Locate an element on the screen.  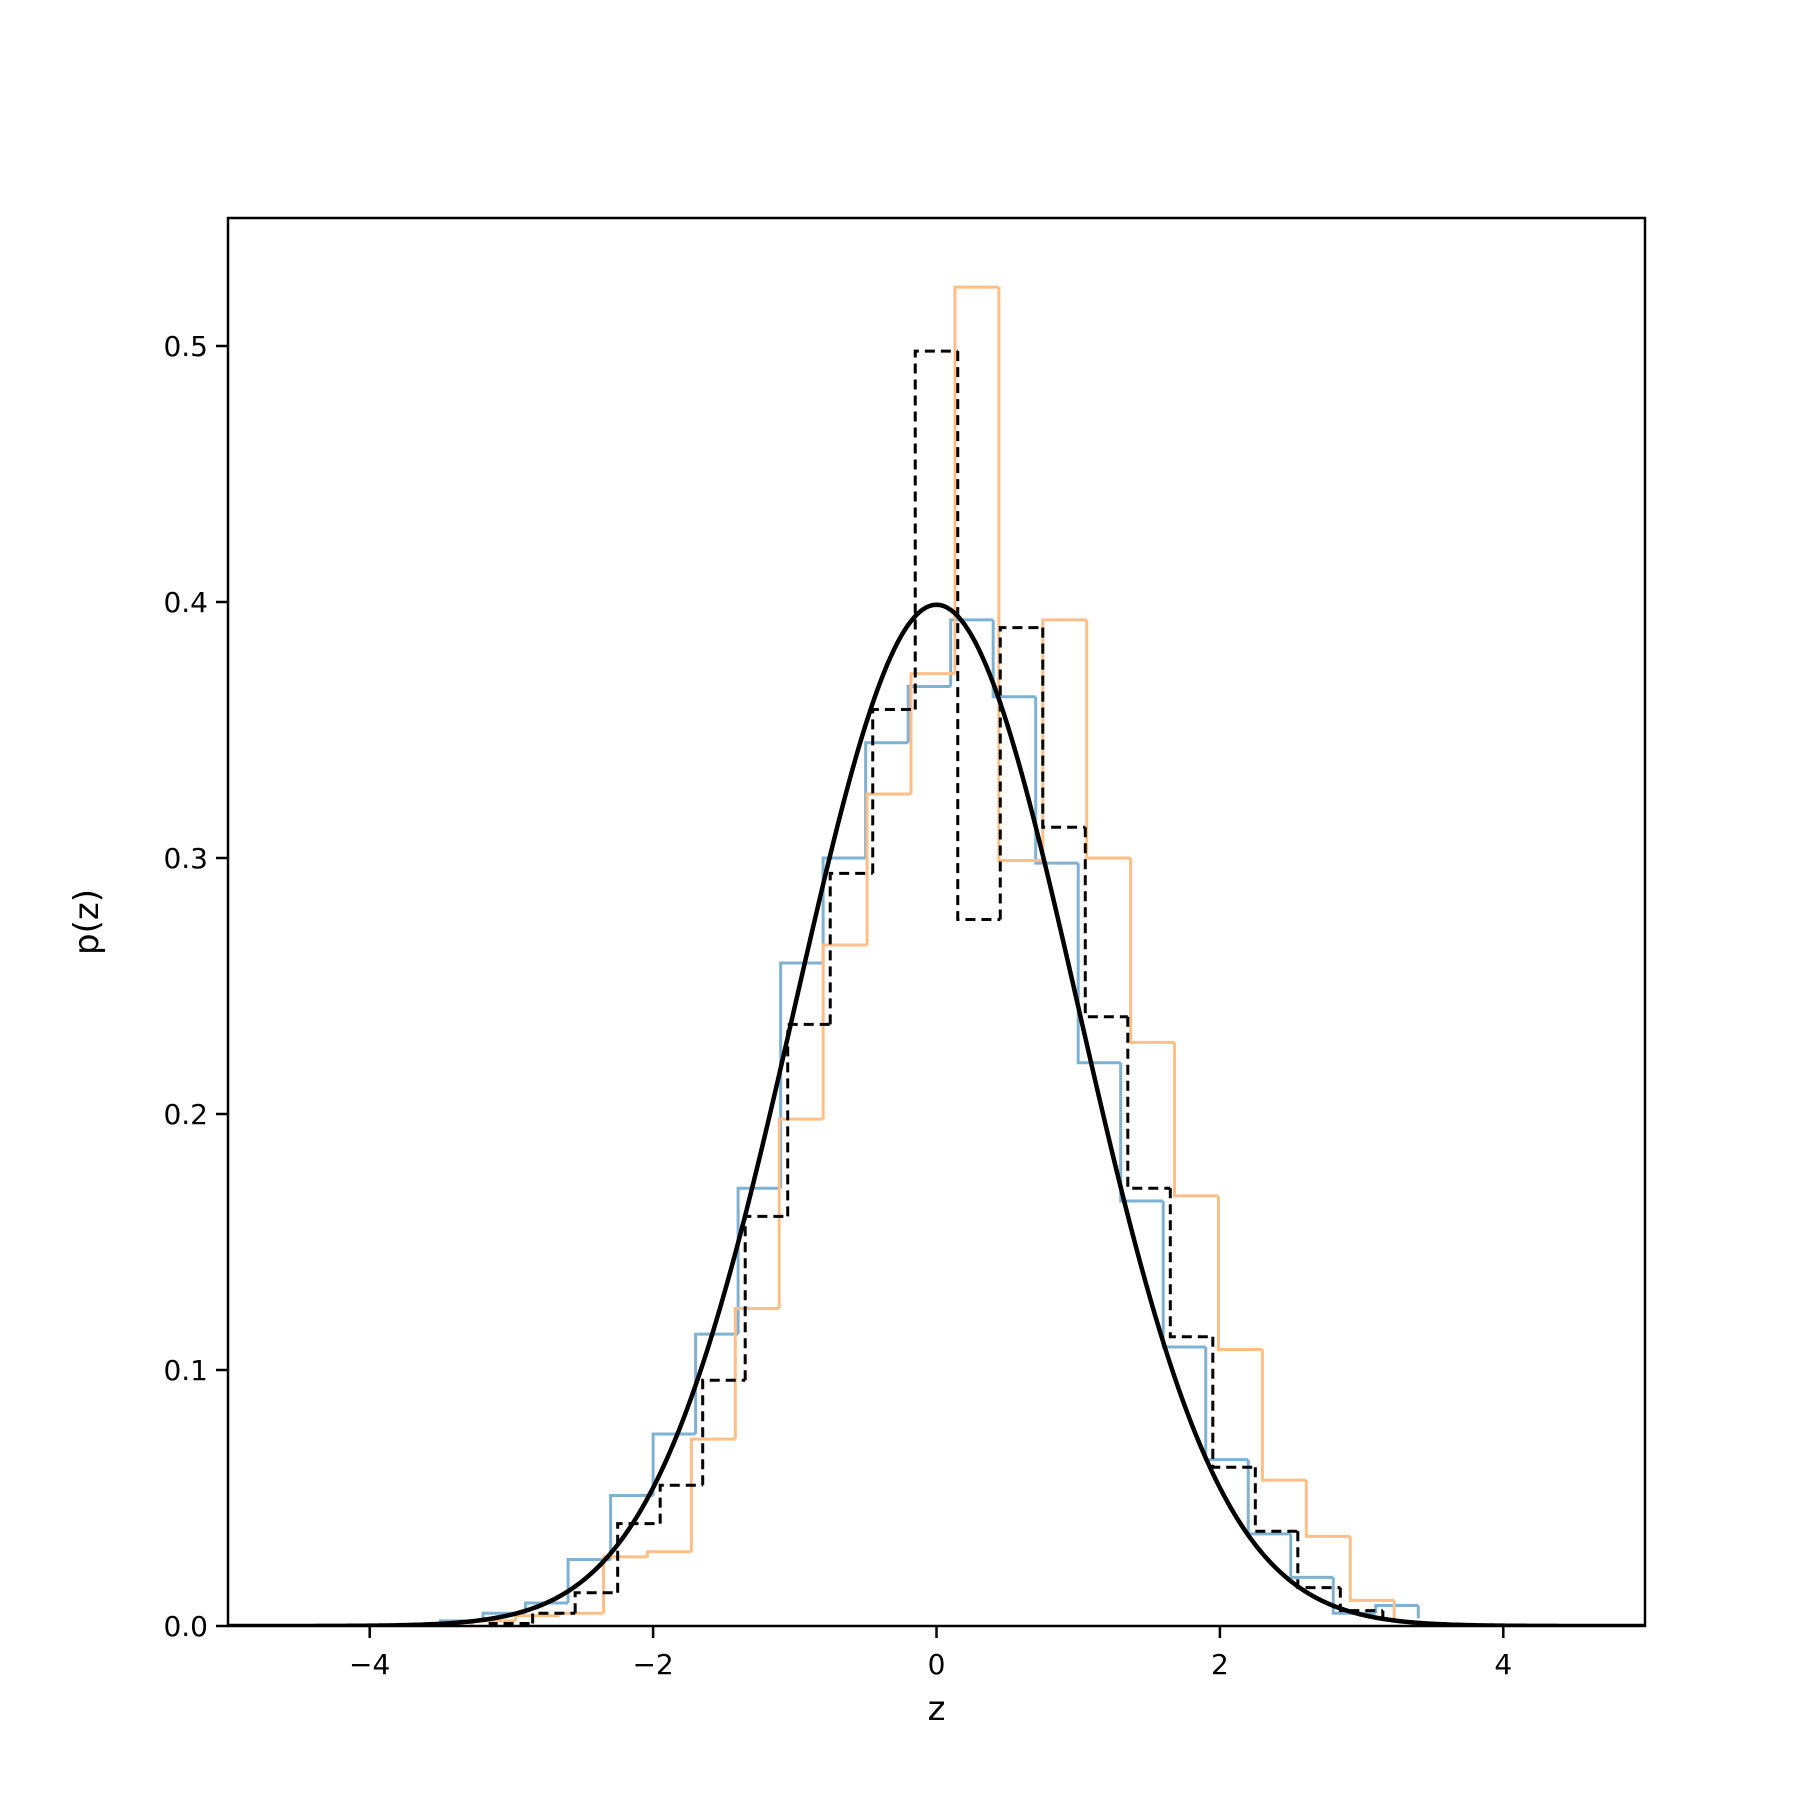
x-axis-label: z is located at coordinates (937, 1709).